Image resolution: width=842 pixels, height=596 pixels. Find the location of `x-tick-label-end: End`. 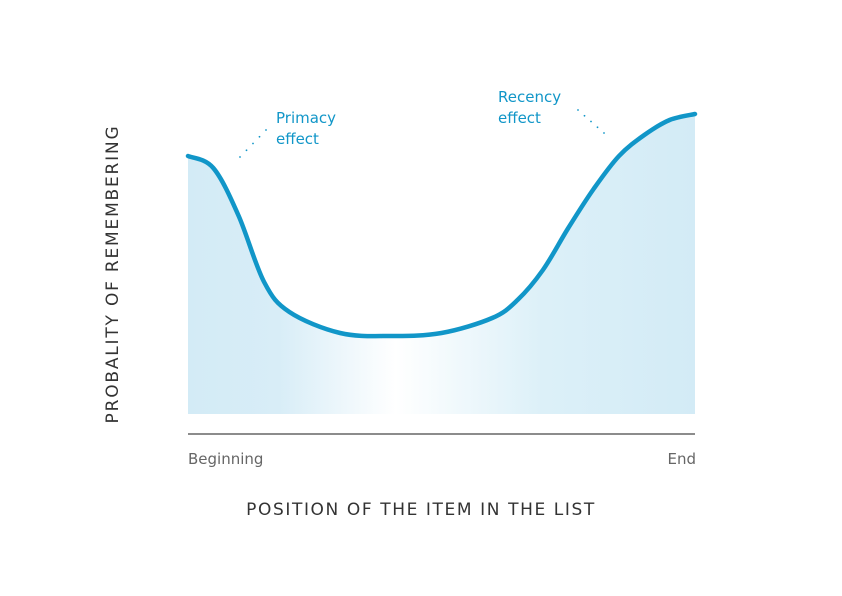

x-tick-label-end: End is located at coordinates (681, 459).